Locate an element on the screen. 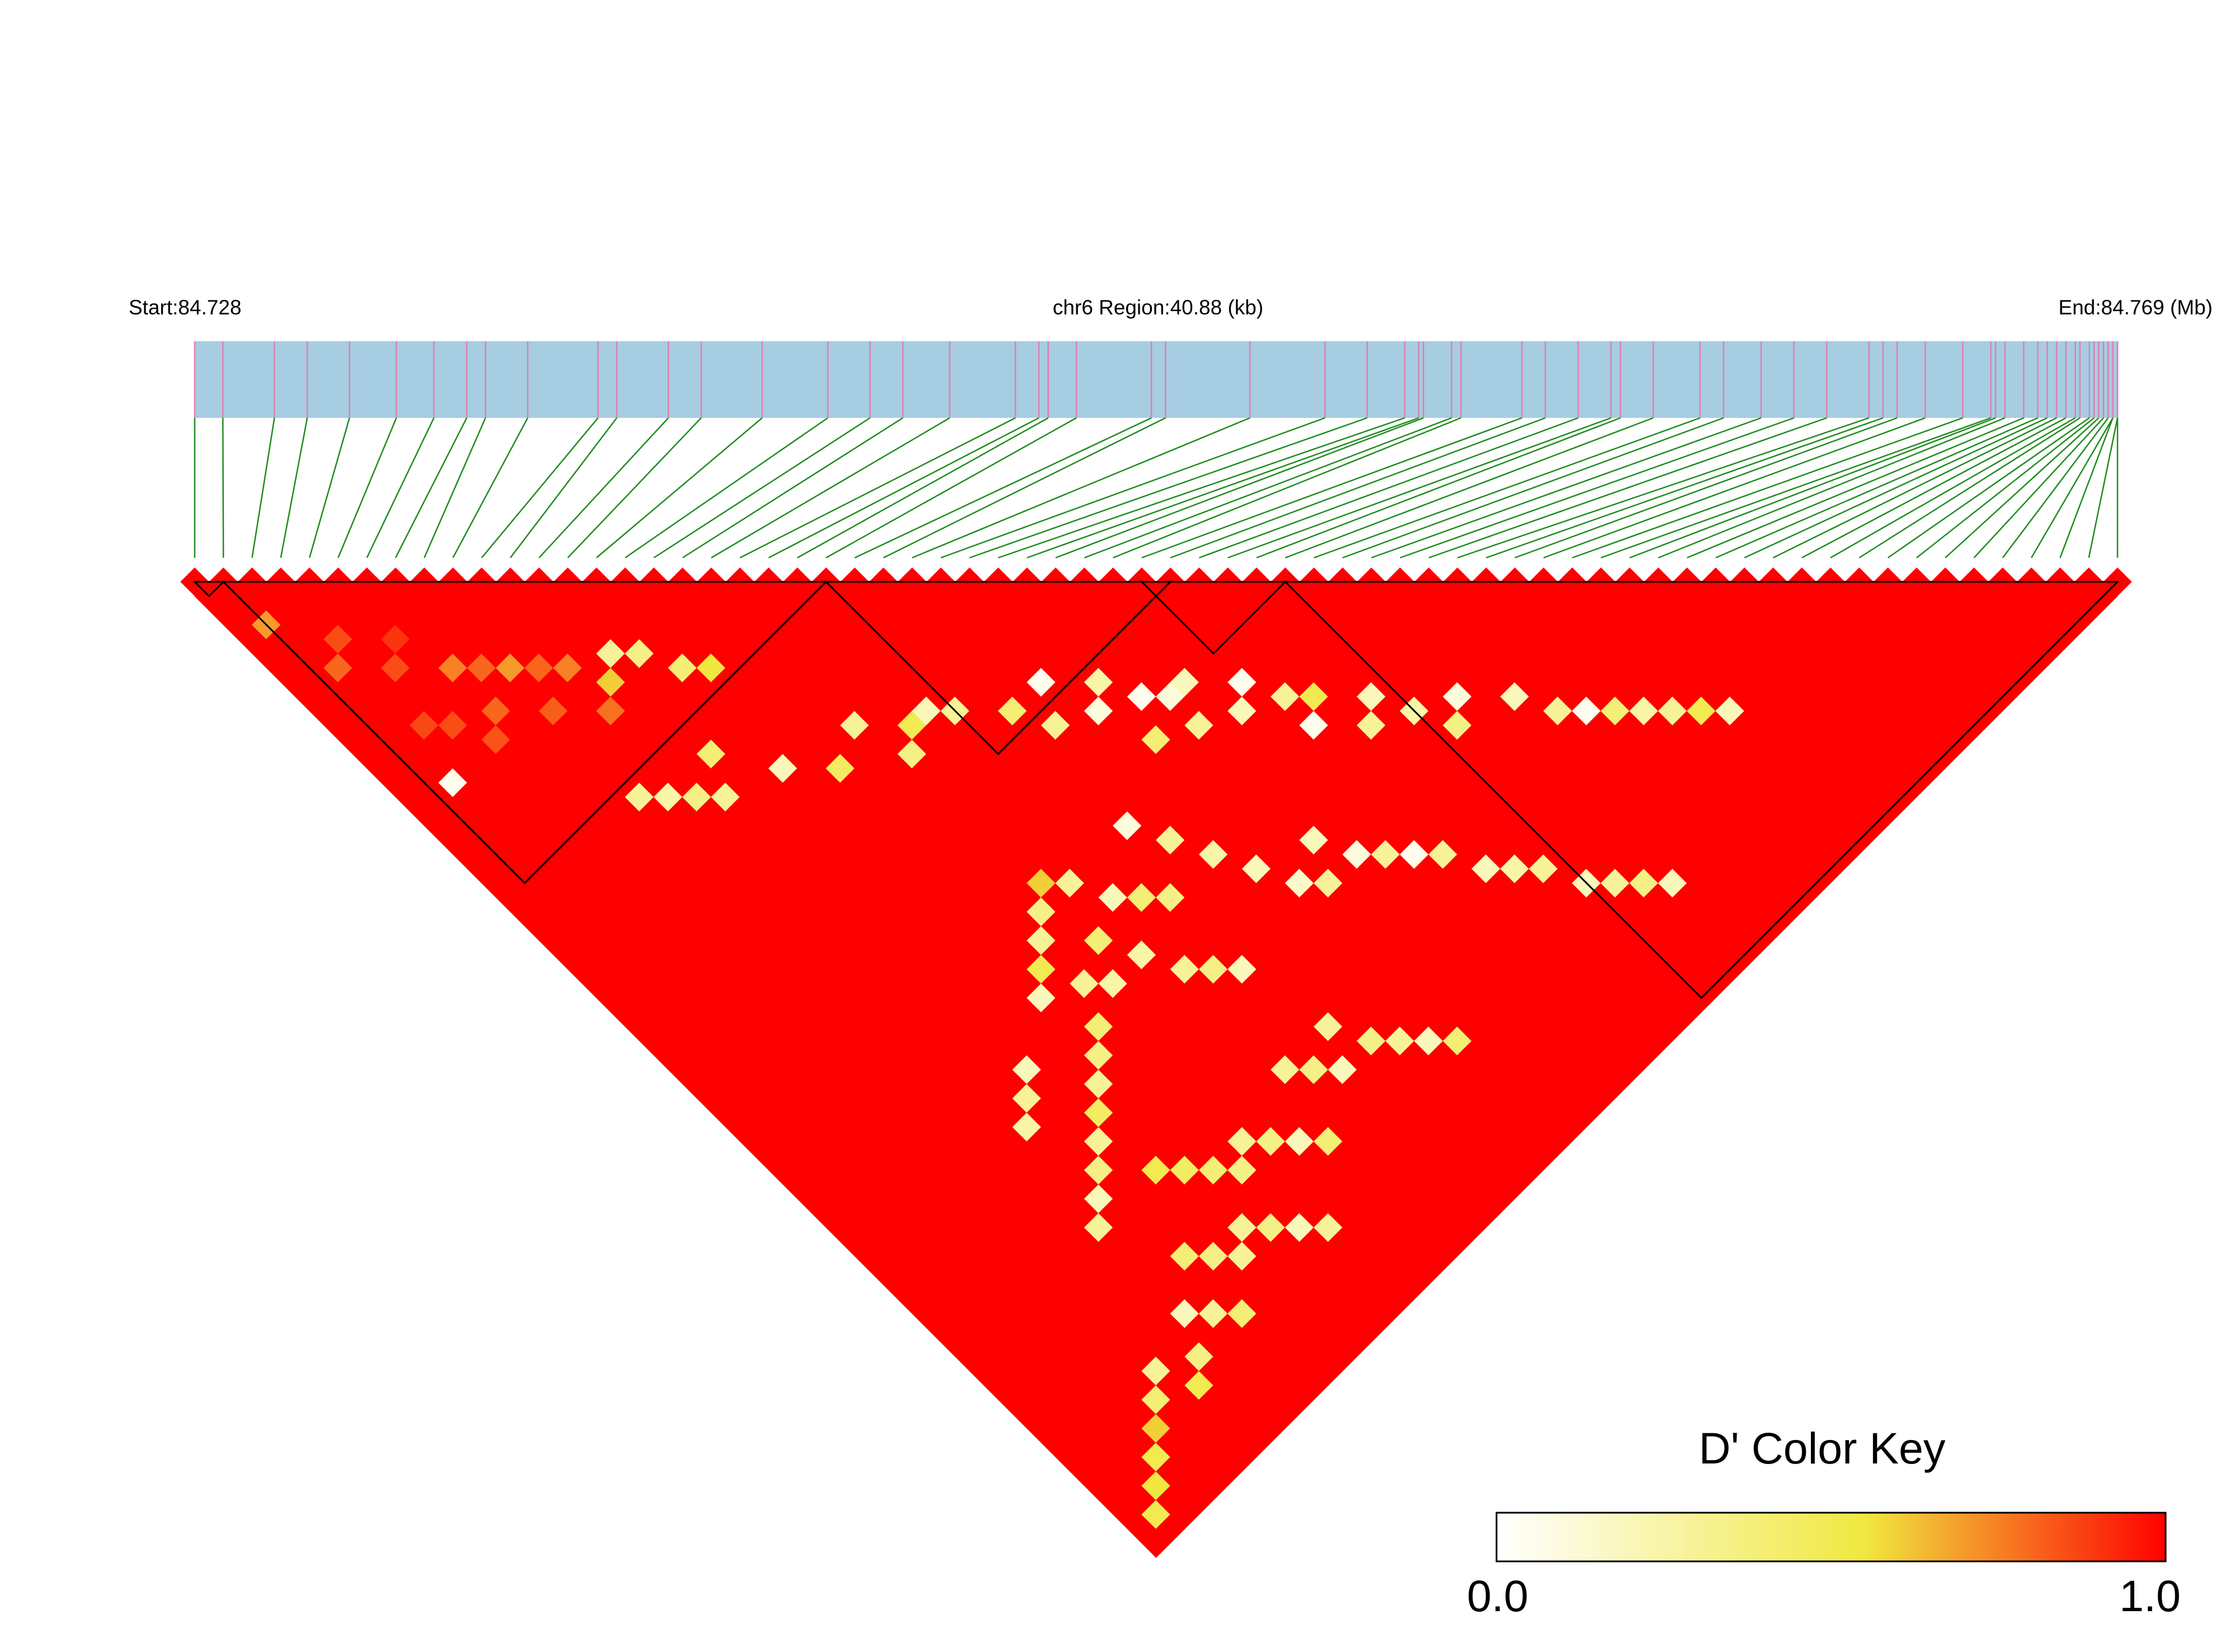 The height and width of the screenshot is (1652, 2235). color-key-min-label: 0.0 is located at coordinates (1497, 1596).